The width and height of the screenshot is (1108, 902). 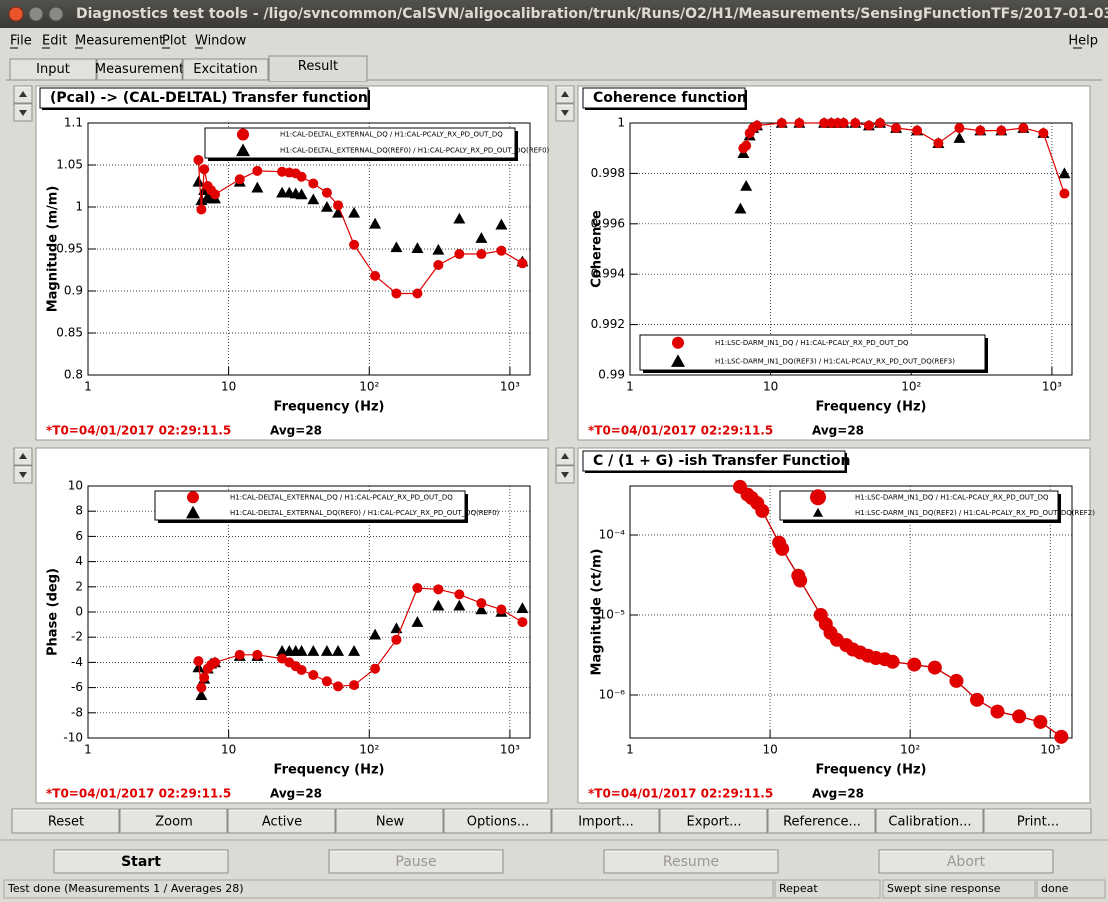 What do you see at coordinates (73, 738) in the screenshot?
I see `y-tick-label: -10` at bounding box center [73, 738].